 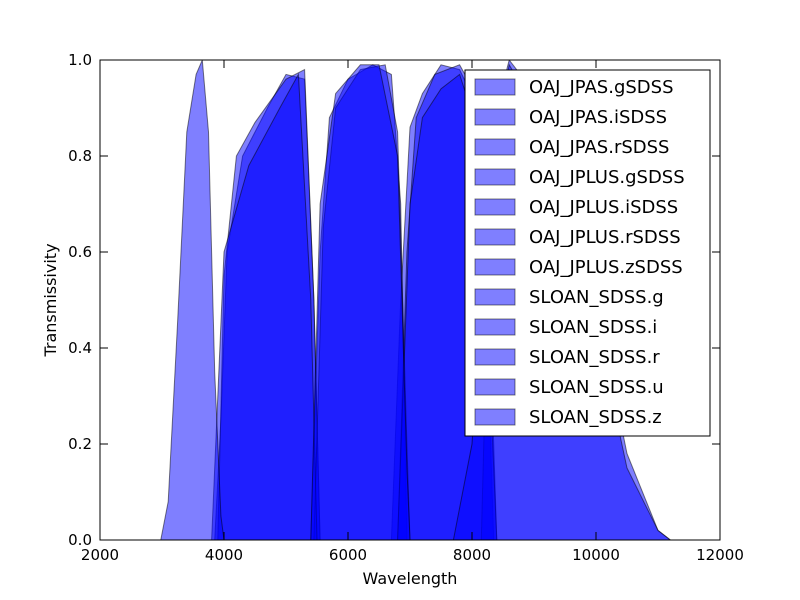 I want to click on legend-label: OAJ_JPAS.rSDSS, so click(x=599, y=147).